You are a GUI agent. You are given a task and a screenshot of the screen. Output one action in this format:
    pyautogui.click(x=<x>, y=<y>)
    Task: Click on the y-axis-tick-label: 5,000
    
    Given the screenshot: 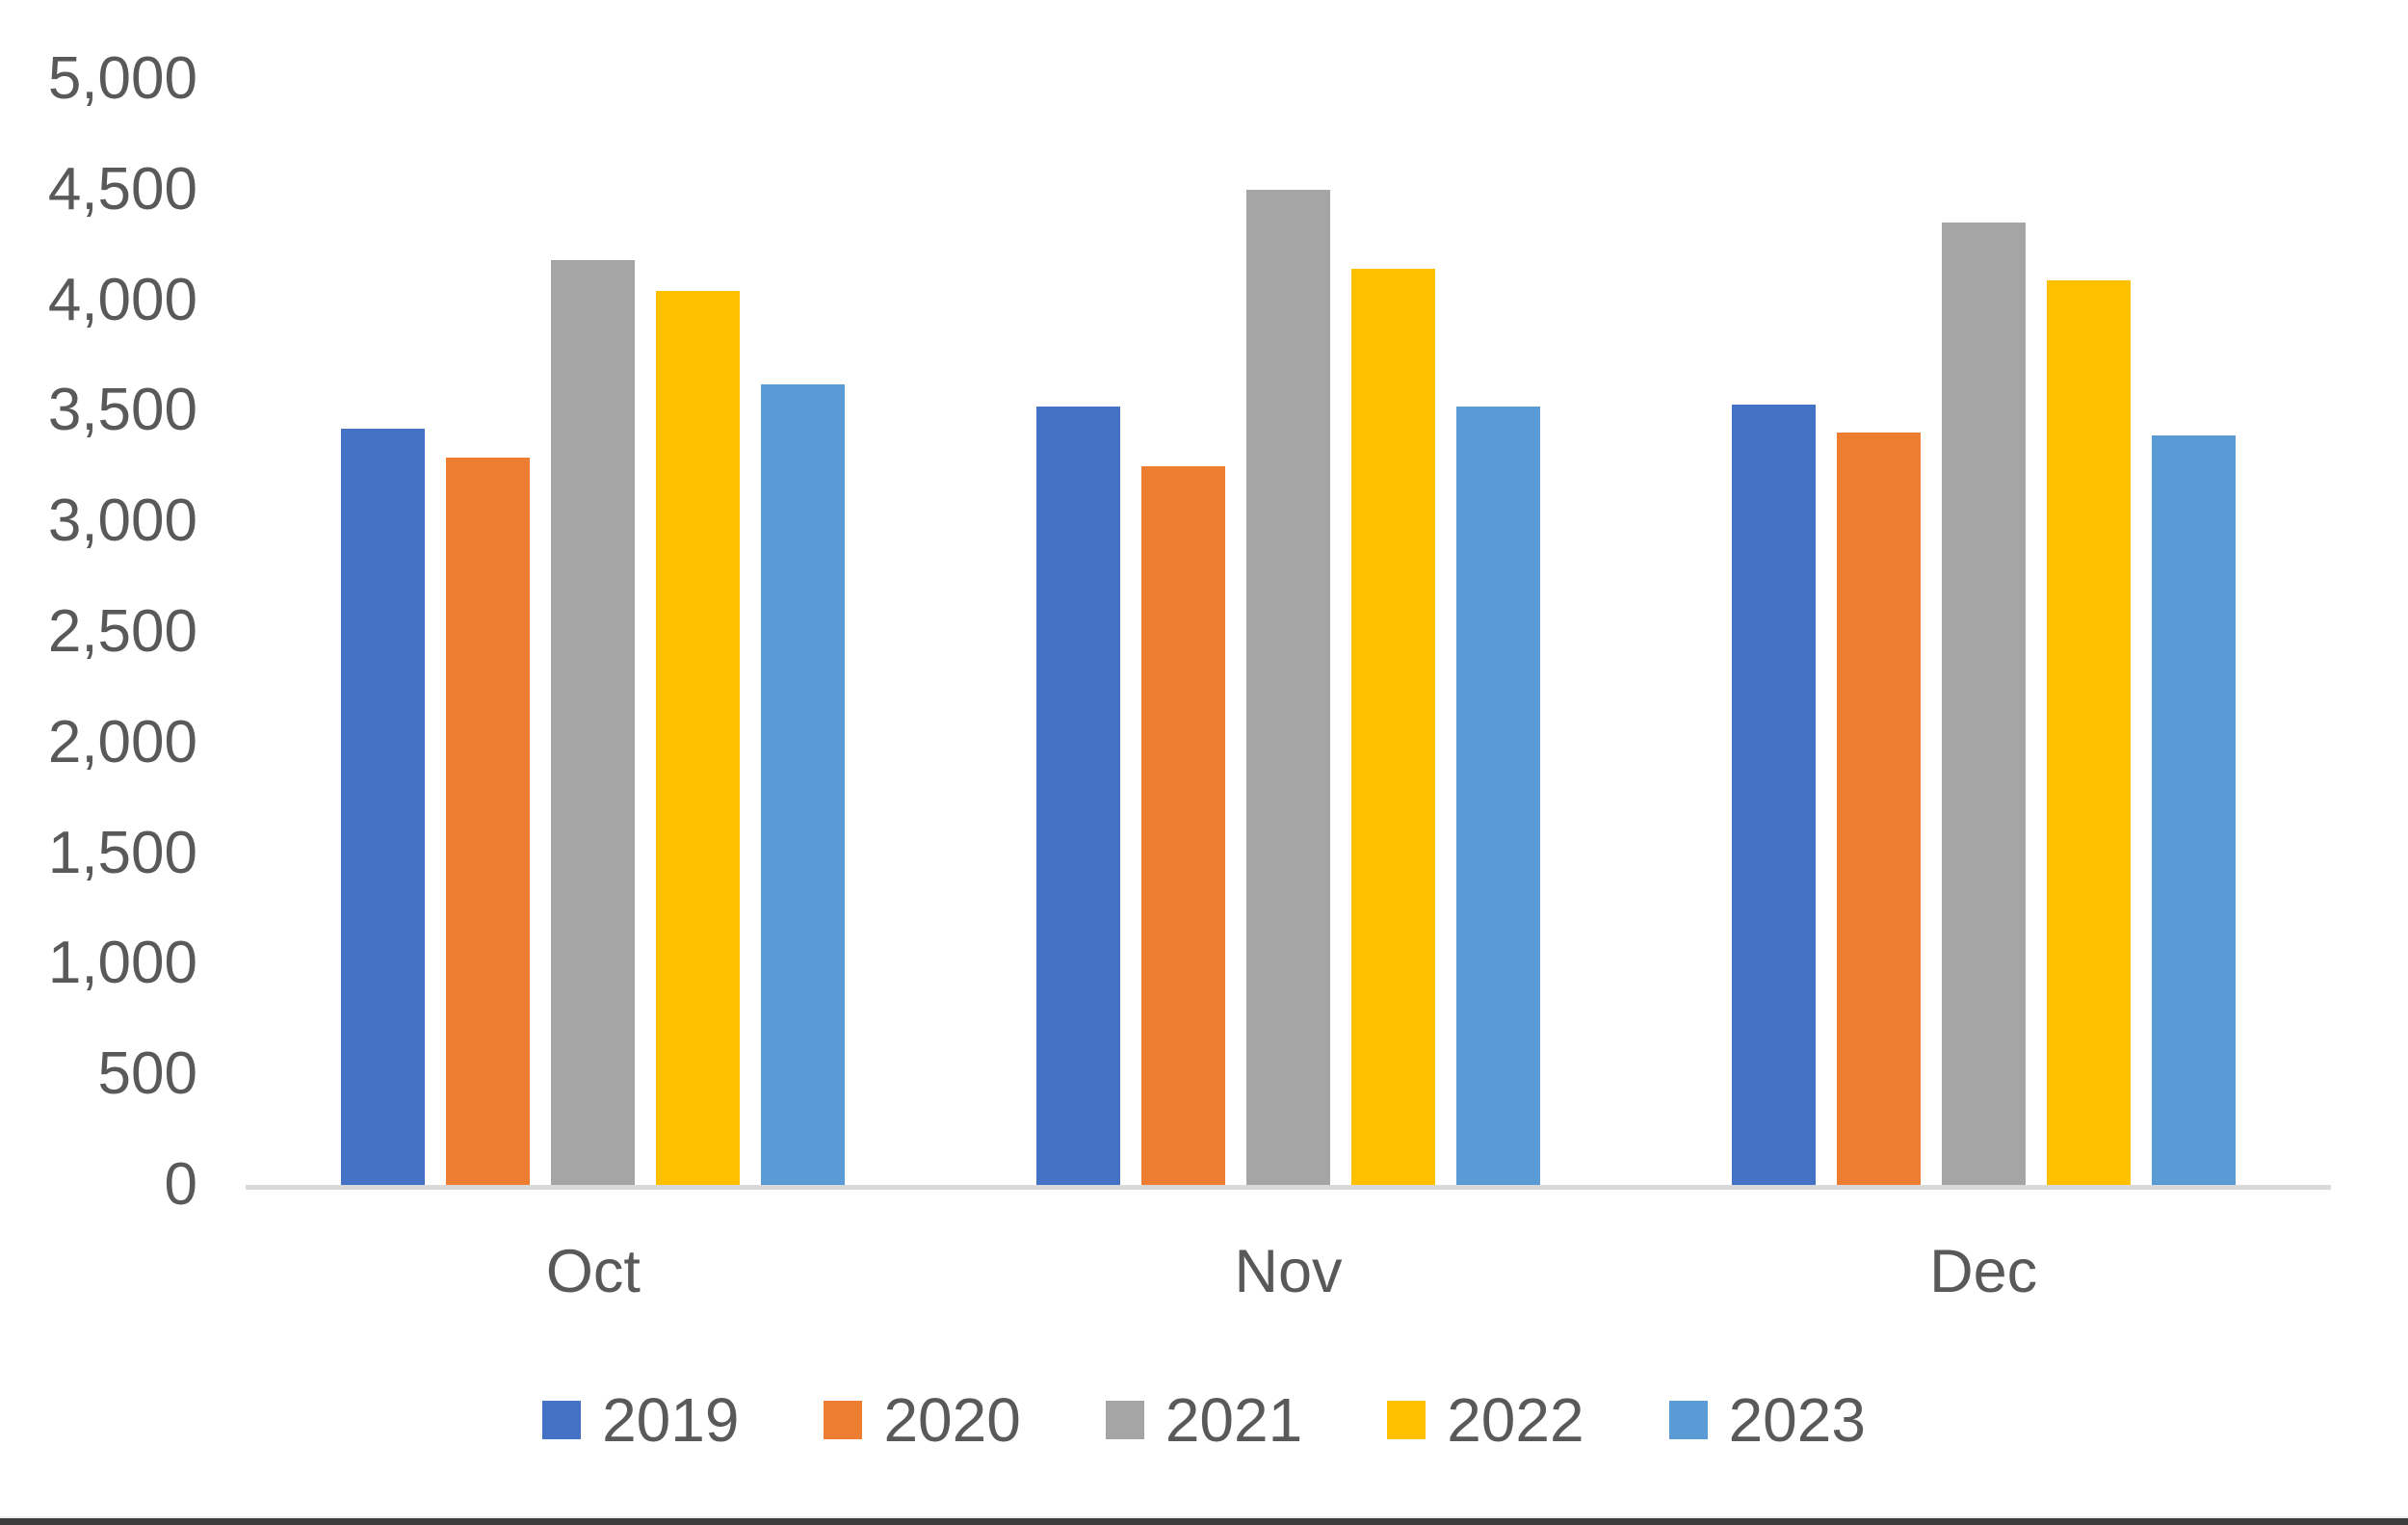 What is the action you would take?
    pyautogui.click(x=122, y=79)
    